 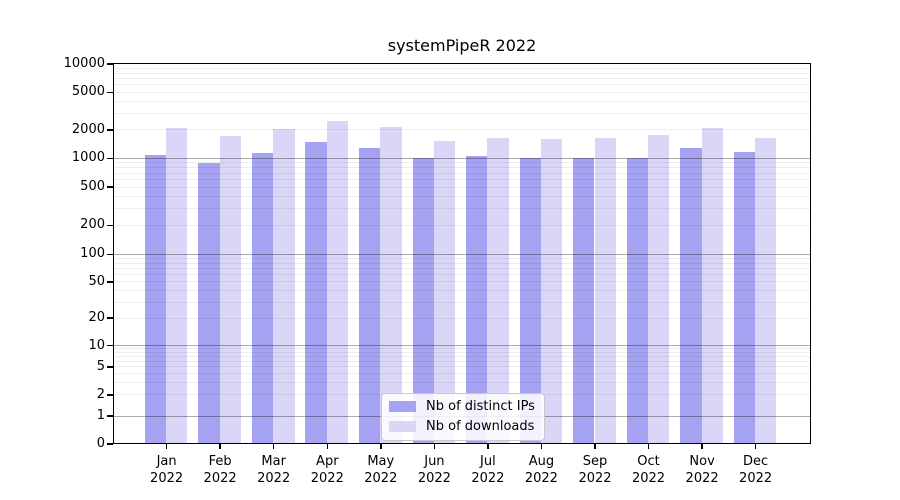 I want to click on bar-distinct-ips-sep, so click(x=584, y=300).